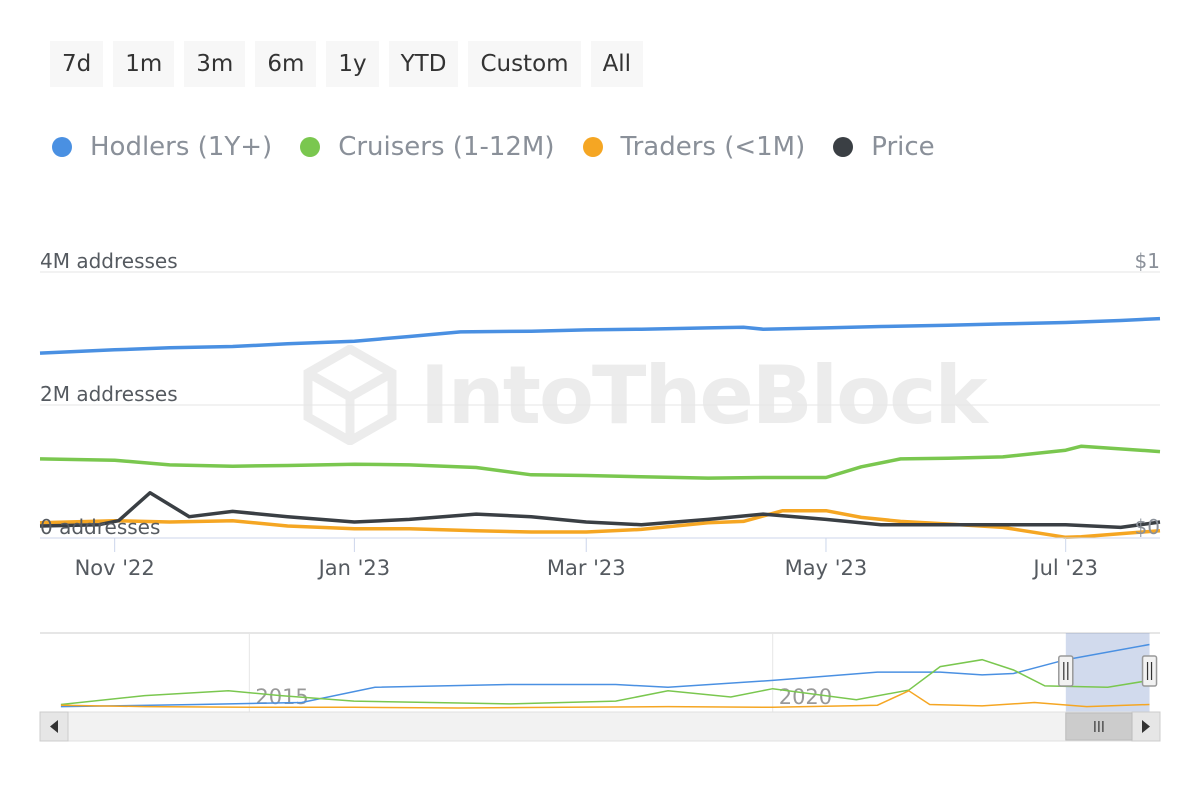 Image resolution: width=1200 pixels, height=800 pixels. I want to click on scrollbar-track, so click(600, 726).